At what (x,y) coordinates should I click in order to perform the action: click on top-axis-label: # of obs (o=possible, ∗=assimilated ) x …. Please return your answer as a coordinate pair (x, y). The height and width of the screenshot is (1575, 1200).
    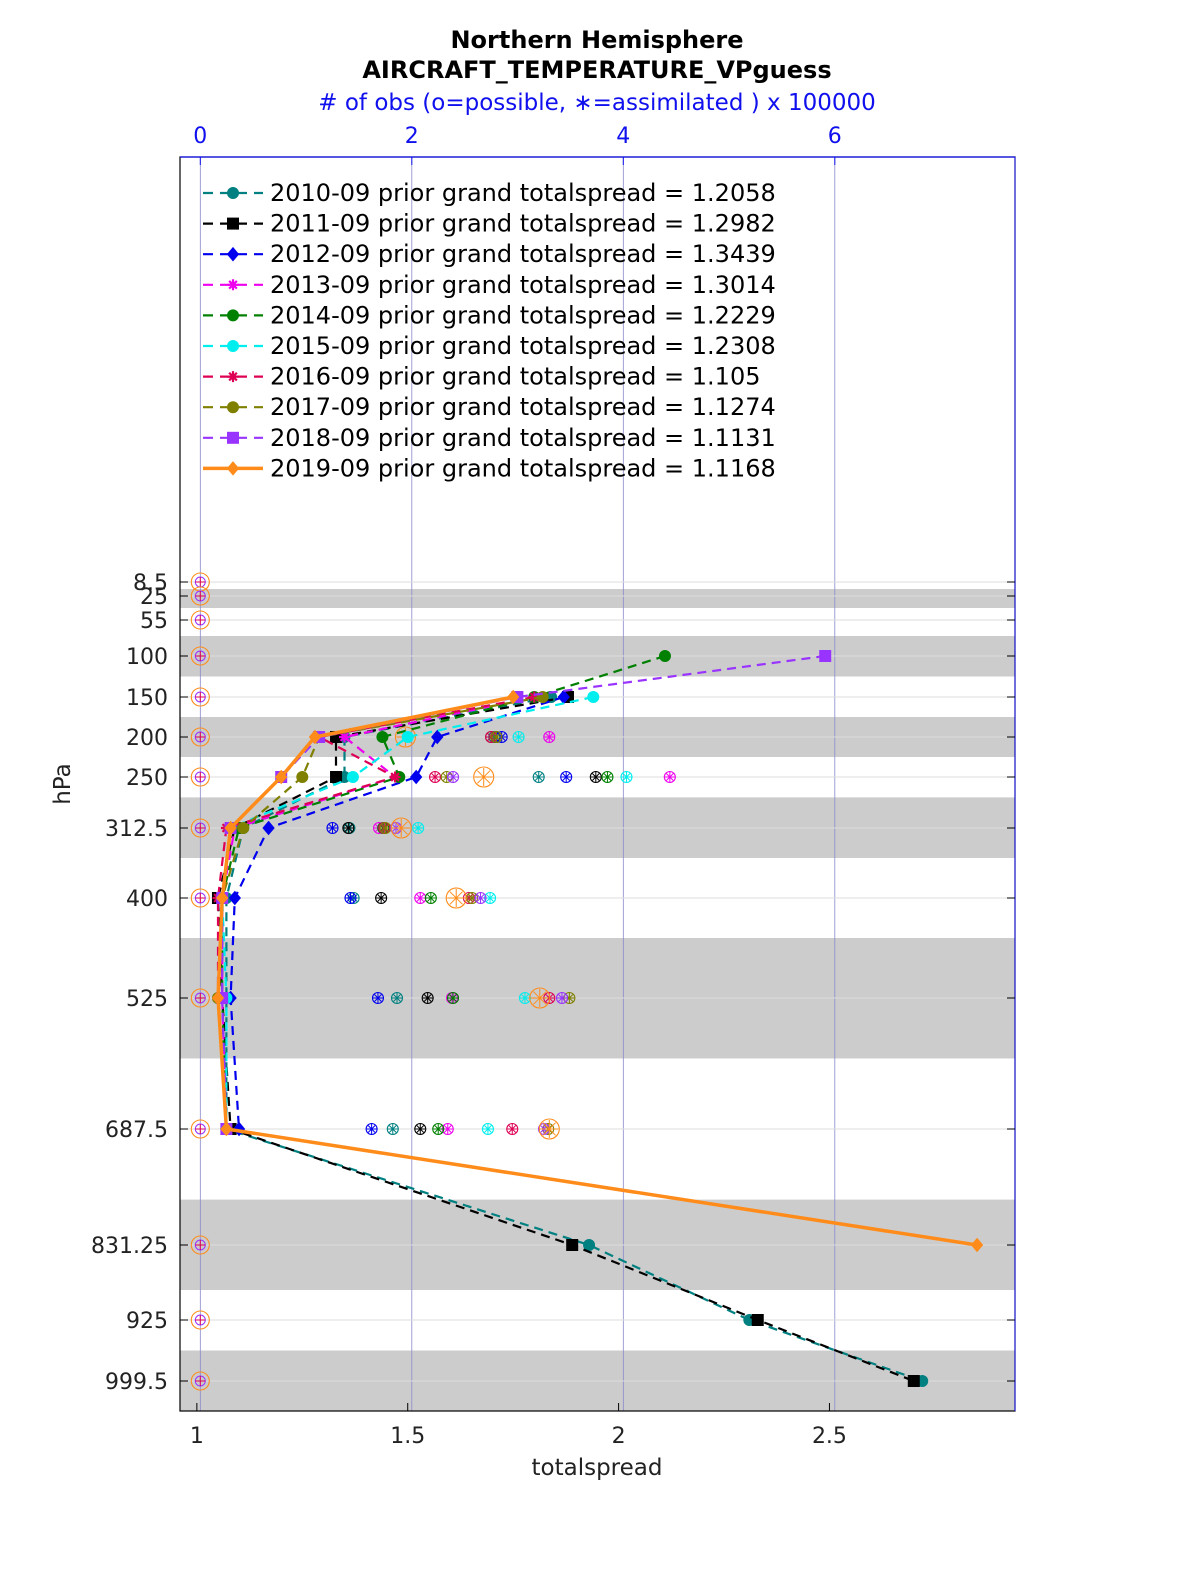
    Looking at the image, I should click on (597, 103).